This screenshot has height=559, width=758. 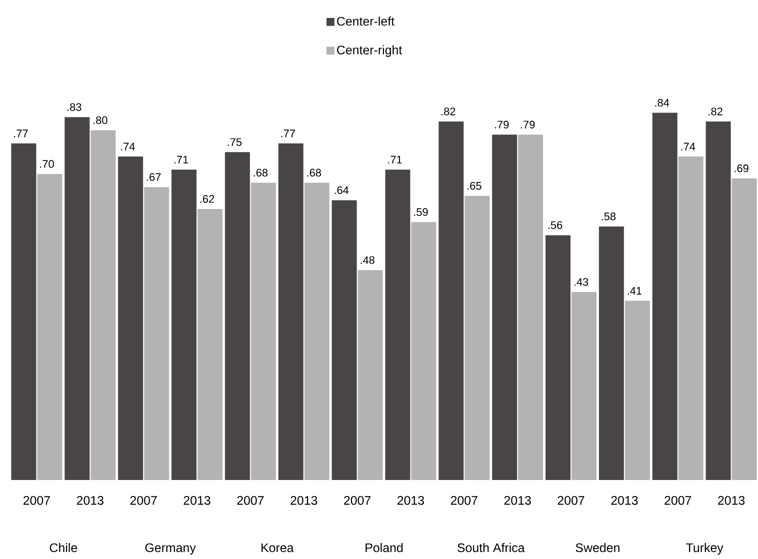 What do you see at coordinates (741, 168) in the screenshot?
I see `data-label: .69` at bounding box center [741, 168].